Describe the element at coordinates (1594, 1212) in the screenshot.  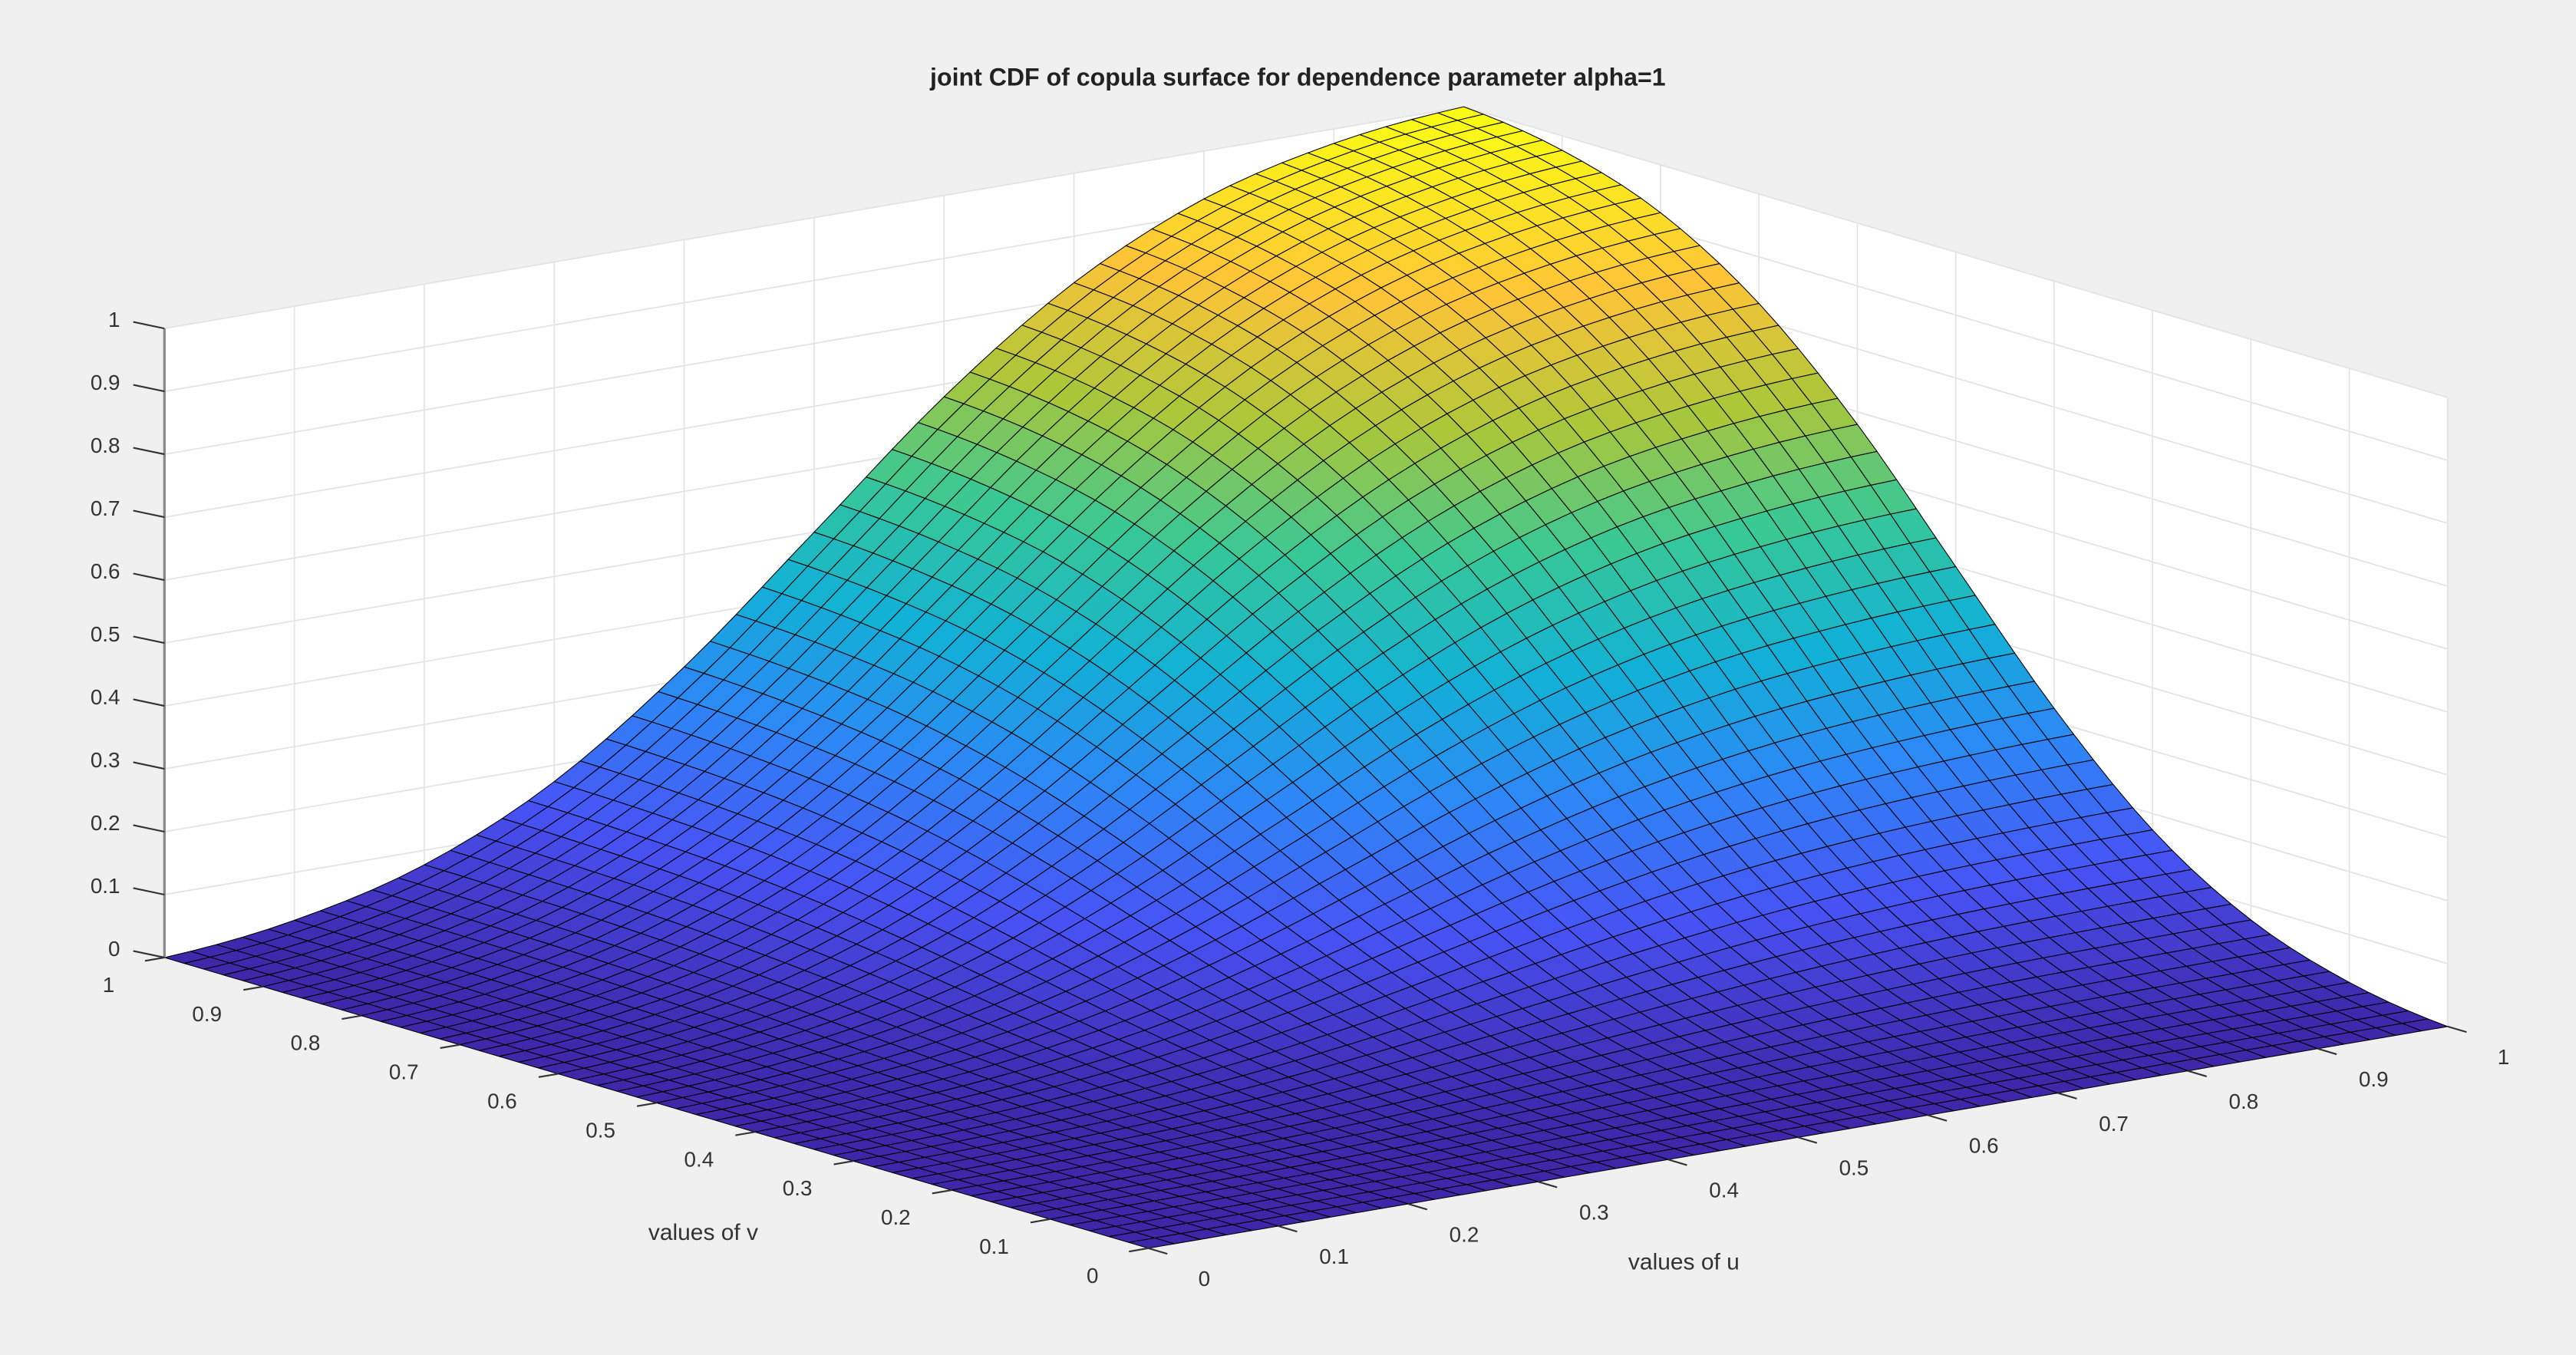
I see `u-tick-label: 0.3` at that location.